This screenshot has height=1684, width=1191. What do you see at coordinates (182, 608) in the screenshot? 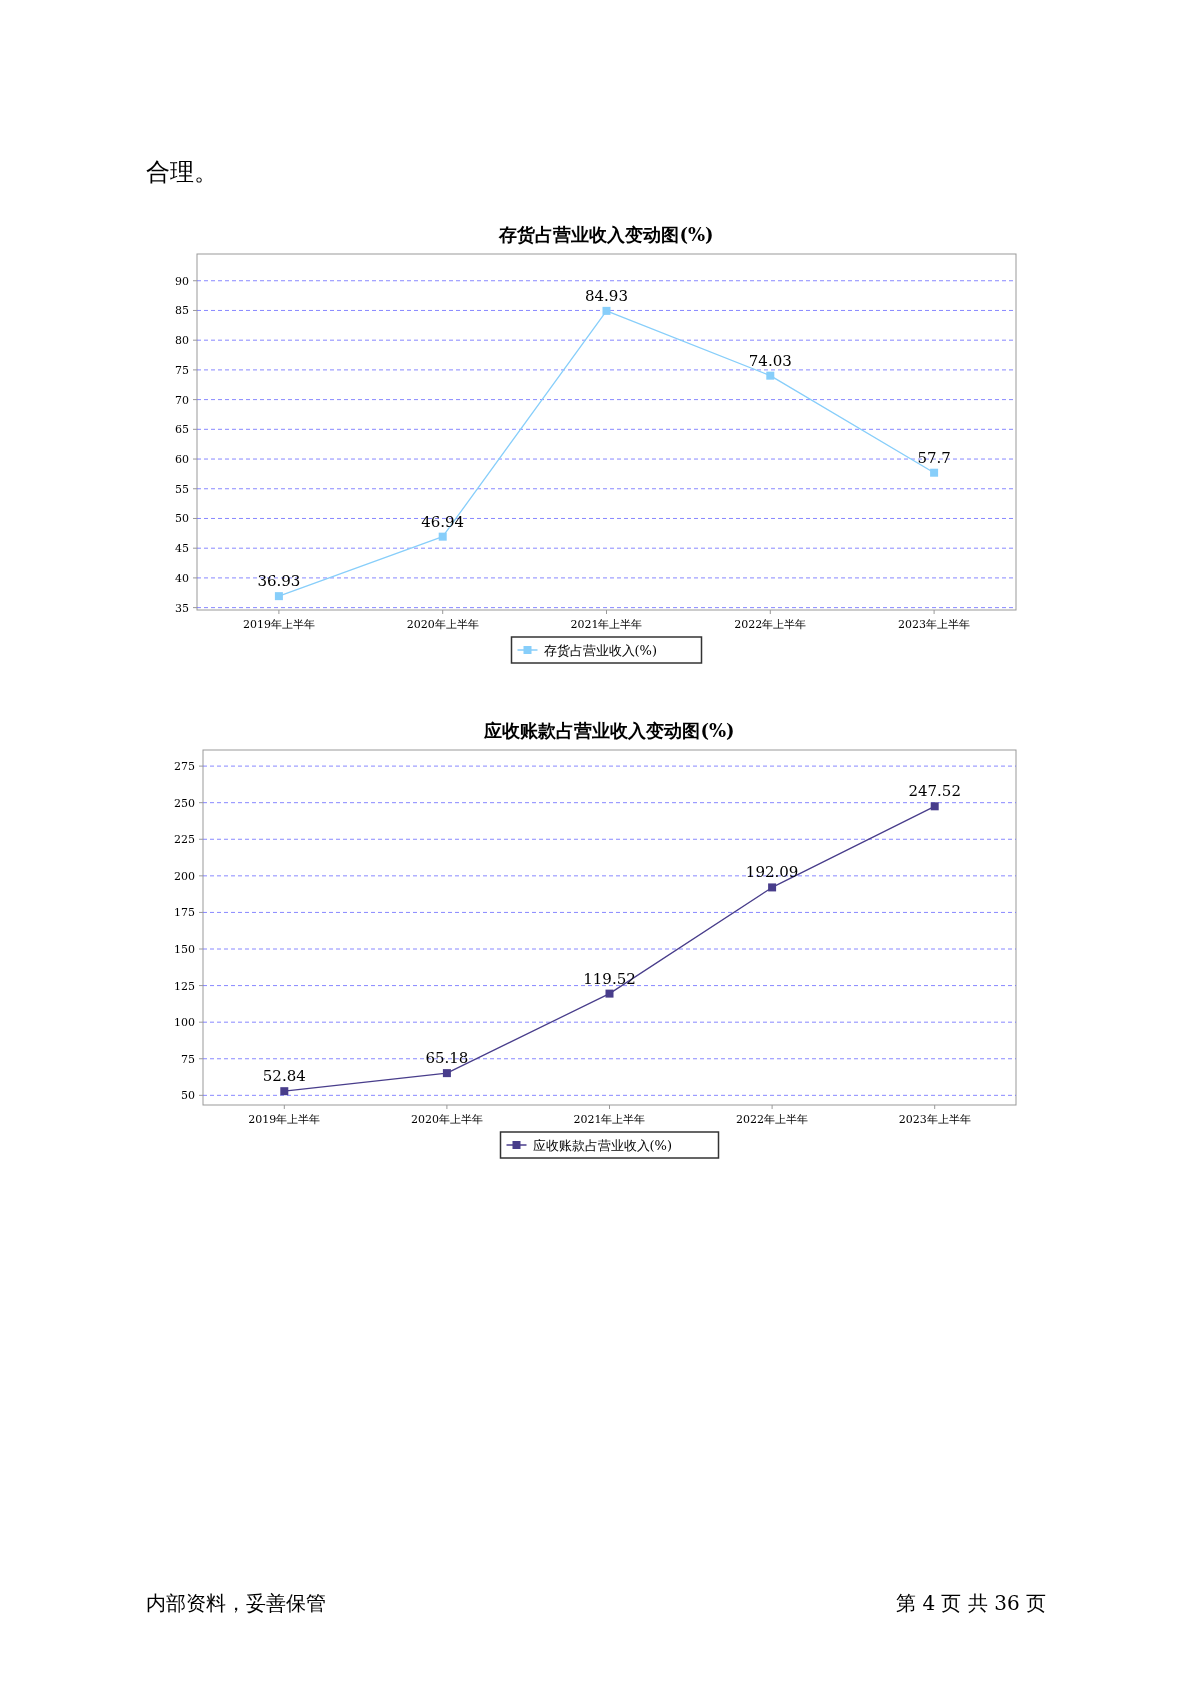
I see `y-tick-label: 35` at bounding box center [182, 608].